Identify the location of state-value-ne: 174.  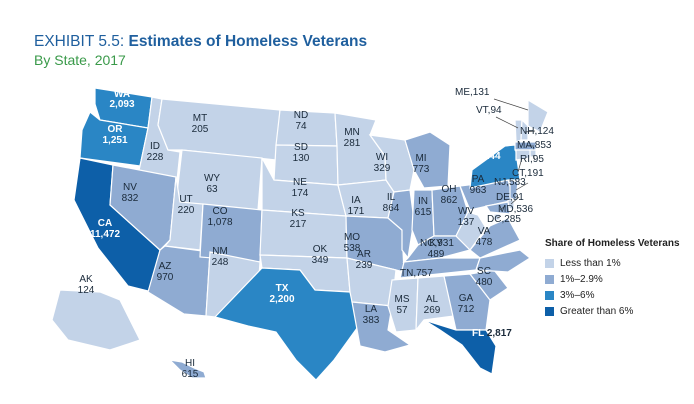
(300, 193).